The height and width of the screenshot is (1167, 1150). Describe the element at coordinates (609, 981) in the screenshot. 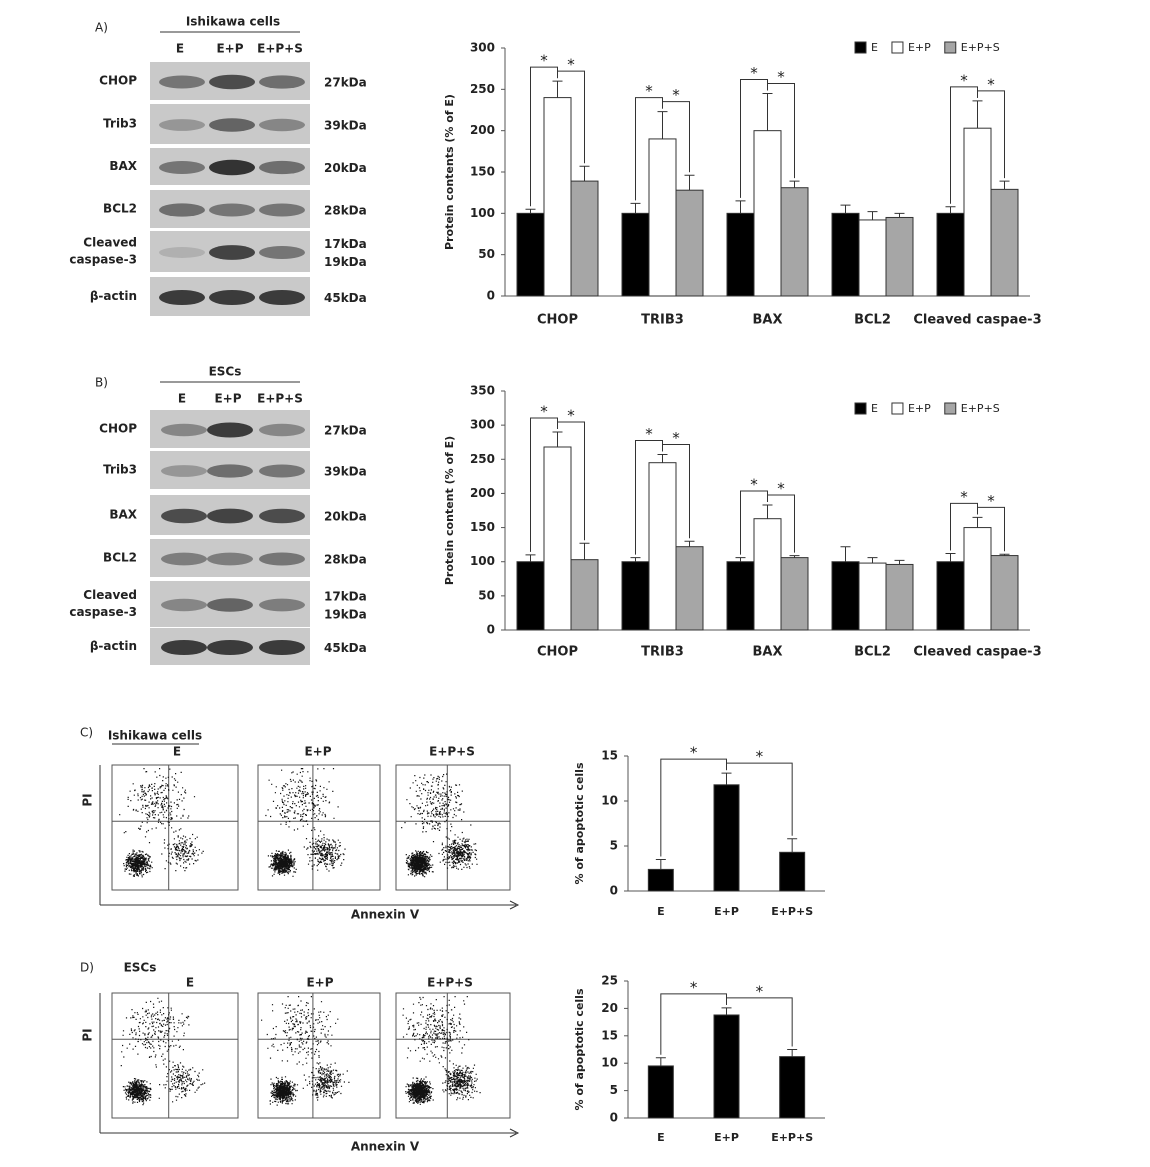

I see `y-tick-label: 25` at that location.